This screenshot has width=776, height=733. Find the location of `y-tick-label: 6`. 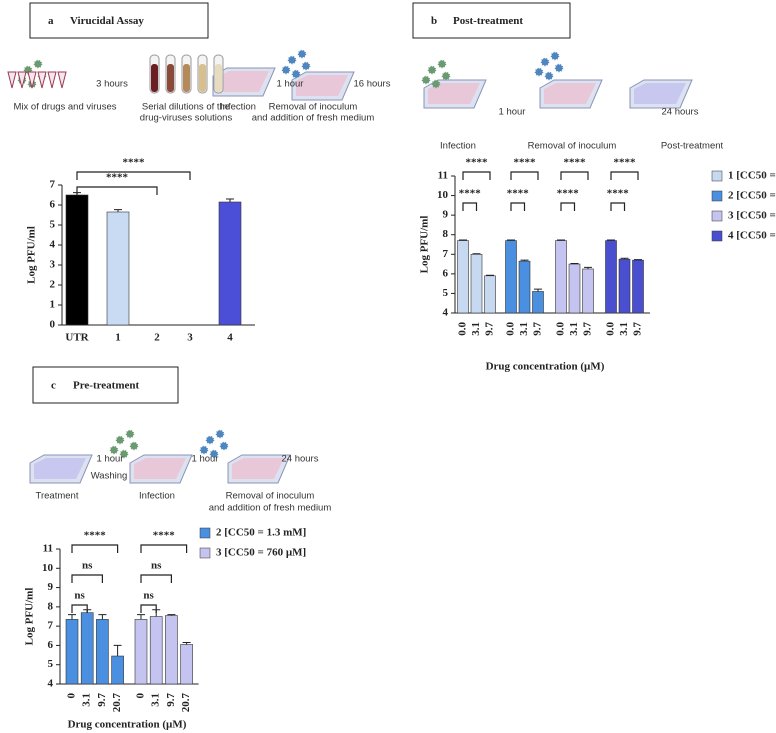

y-tick-label: 6 is located at coordinates (53, 205).